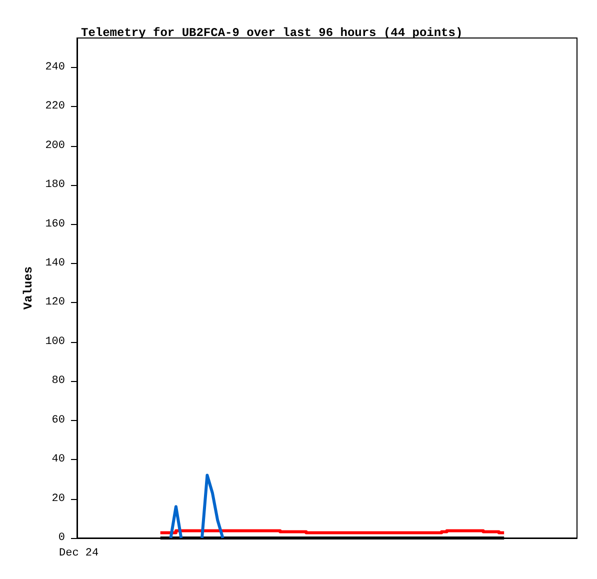  I want to click on y-tick-label: 80, so click(58, 381).